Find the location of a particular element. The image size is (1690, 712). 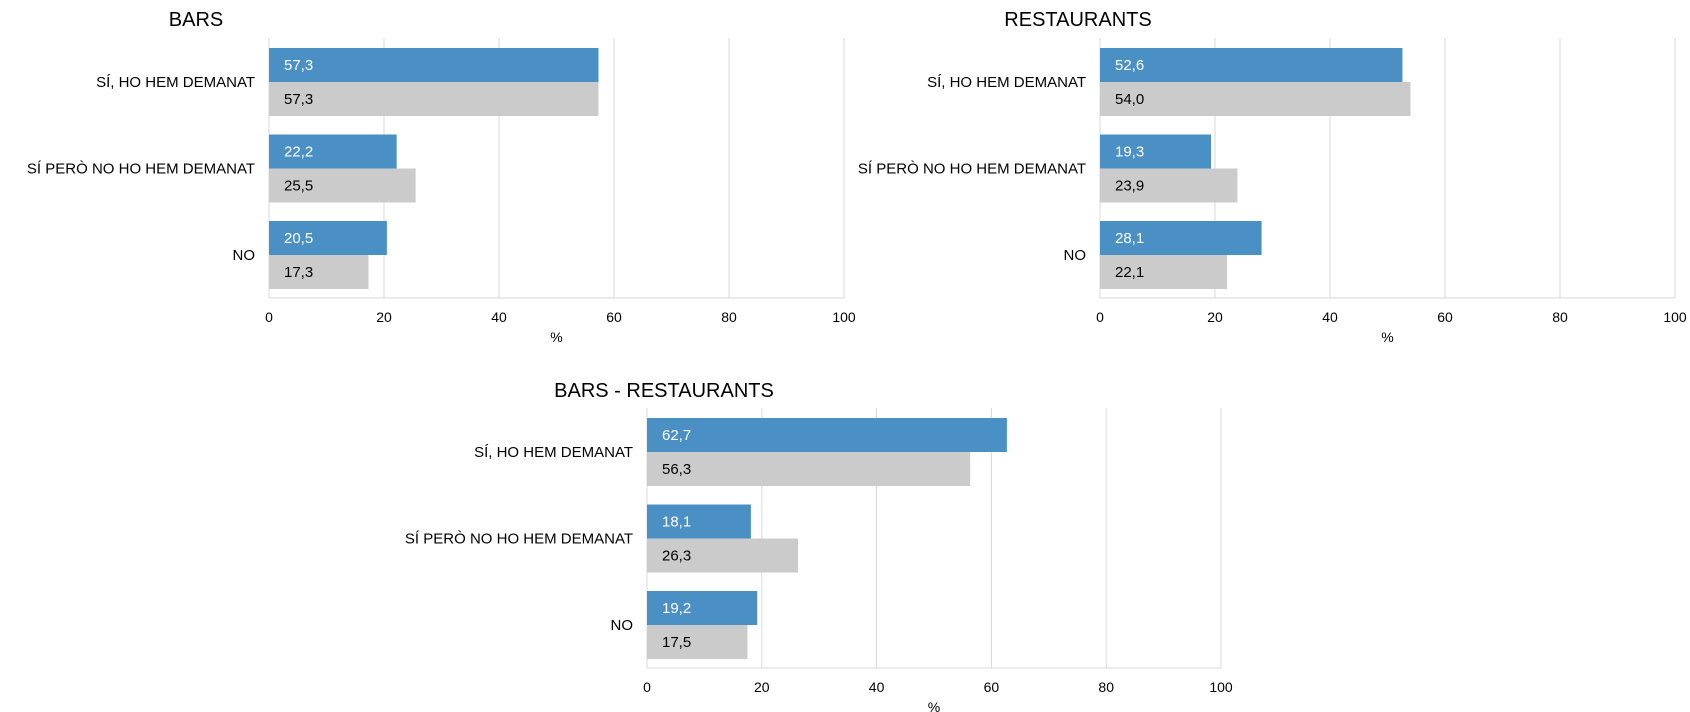

bar-value-label: 56,3 is located at coordinates (676, 469).